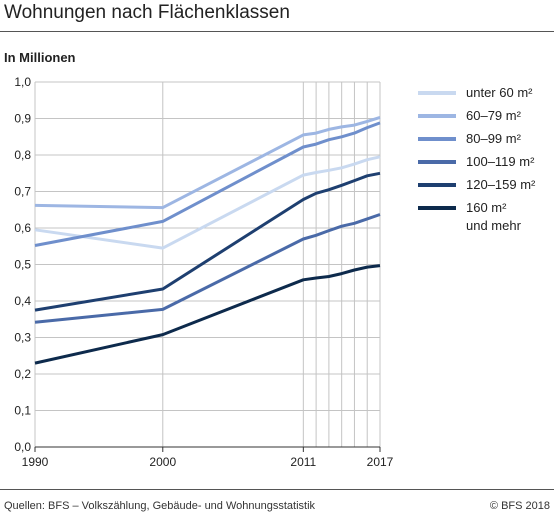 The width and height of the screenshot is (554, 519). I want to click on legend-label: 120–159 m², so click(501, 184).